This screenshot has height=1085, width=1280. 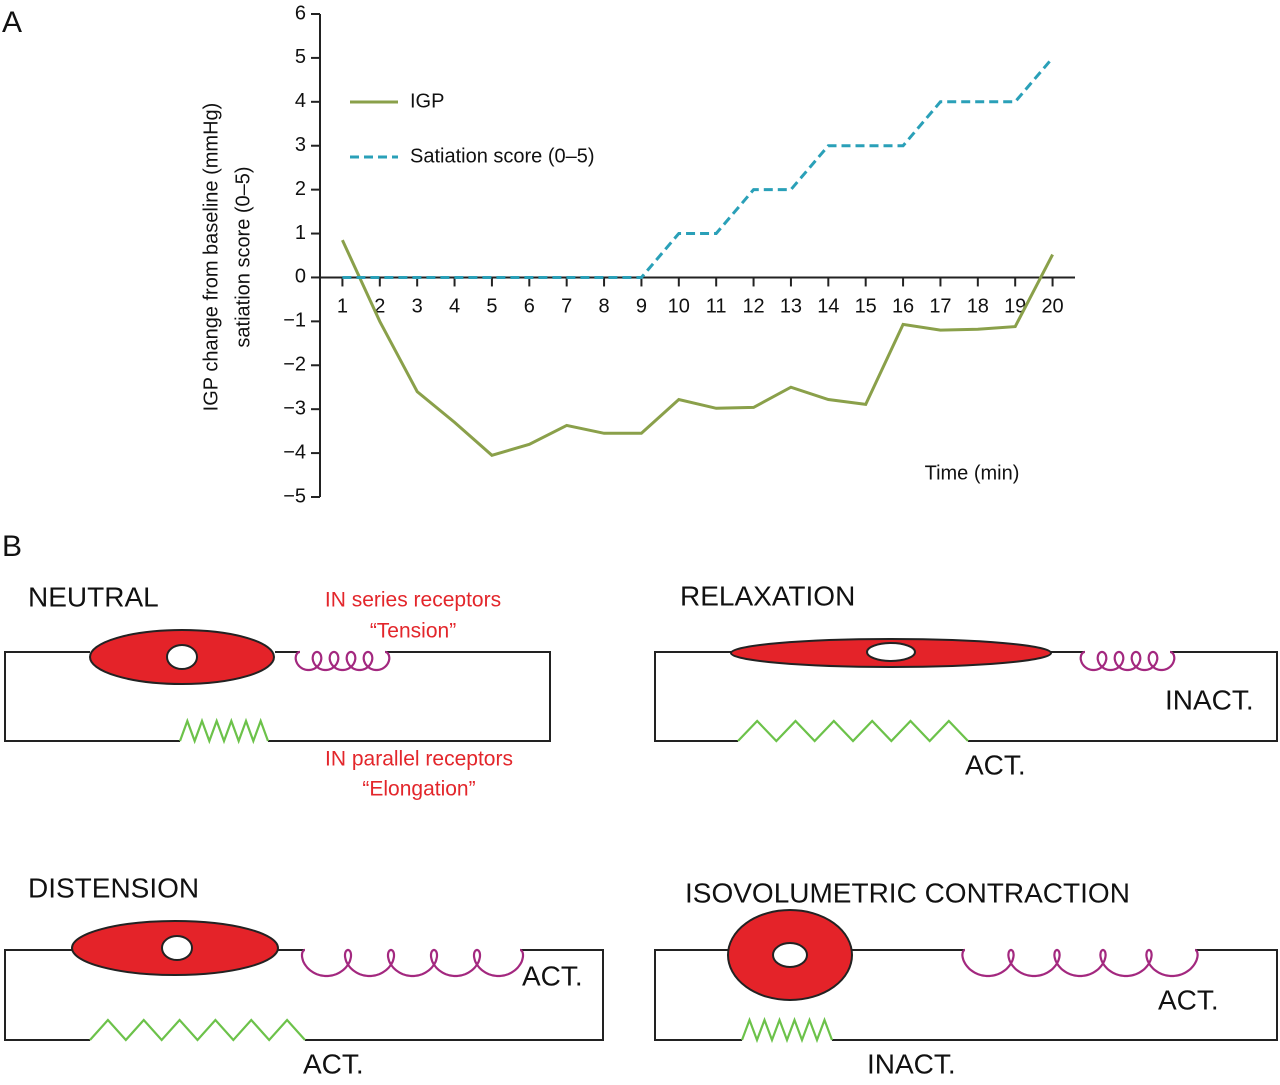 What do you see at coordinates (907, 892) in the screenshot?
I see `diagram-title: ISOVOLUMETRIC CONTRACTION` at bounding box center [907, 892].